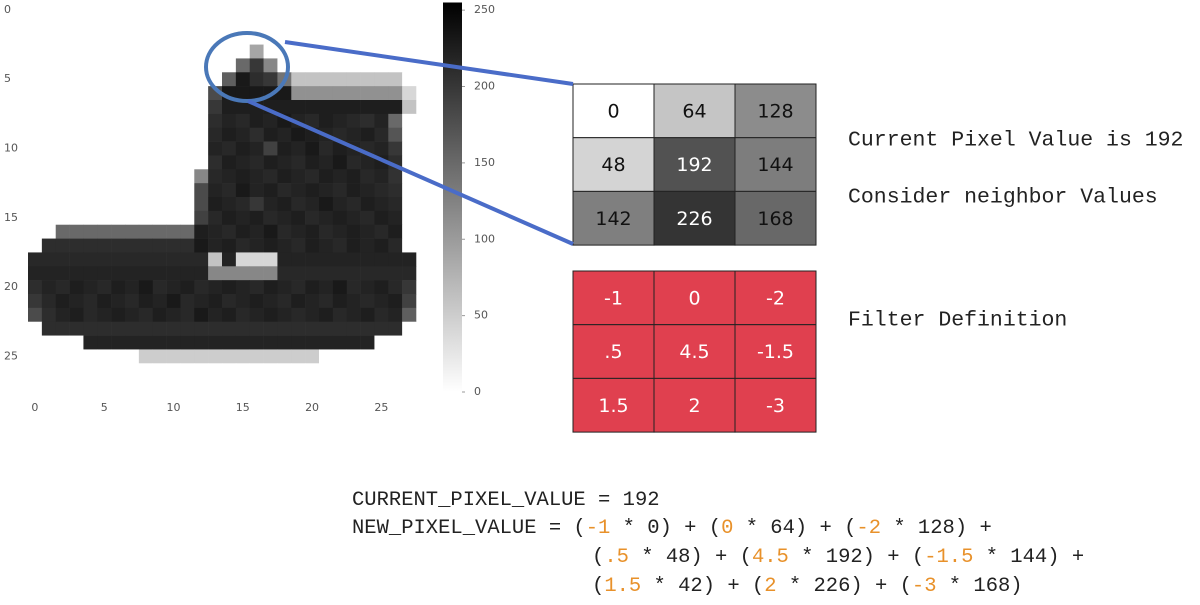  Describe the element at coordinates (694, 111) in the screenshot. I see `neighbor-cell` at that location.